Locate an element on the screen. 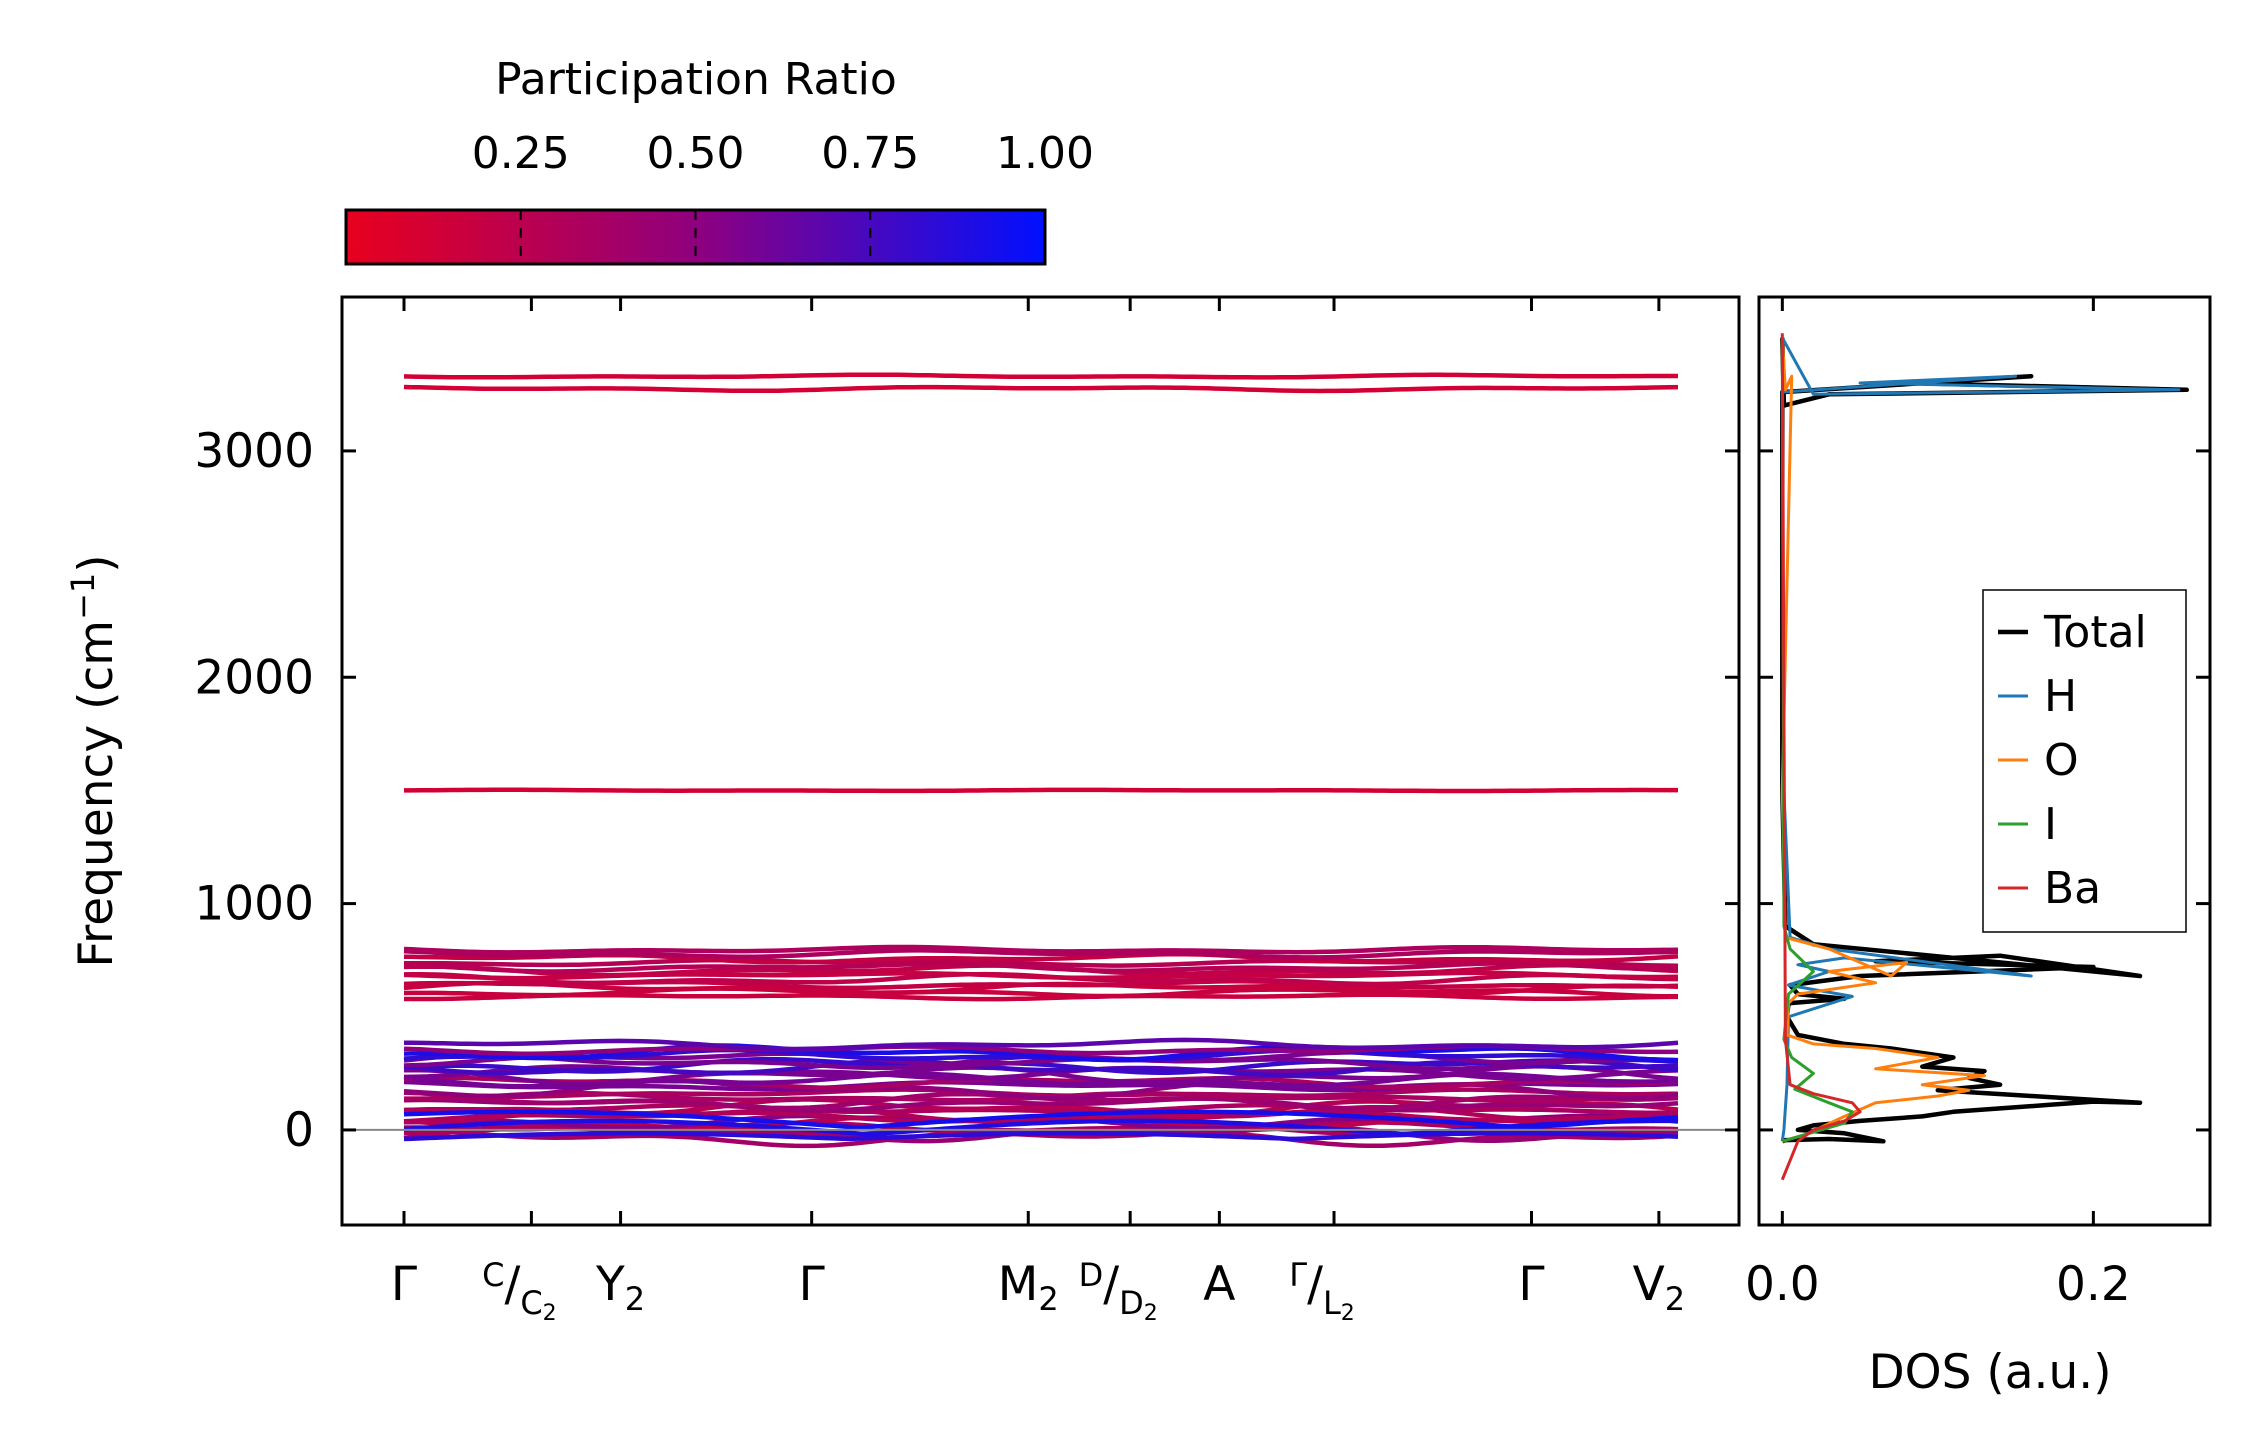 This screenshot has height=1455, width=2259. y-axis-label: Frequency (cm−1) is located at coordinates (94, 760).